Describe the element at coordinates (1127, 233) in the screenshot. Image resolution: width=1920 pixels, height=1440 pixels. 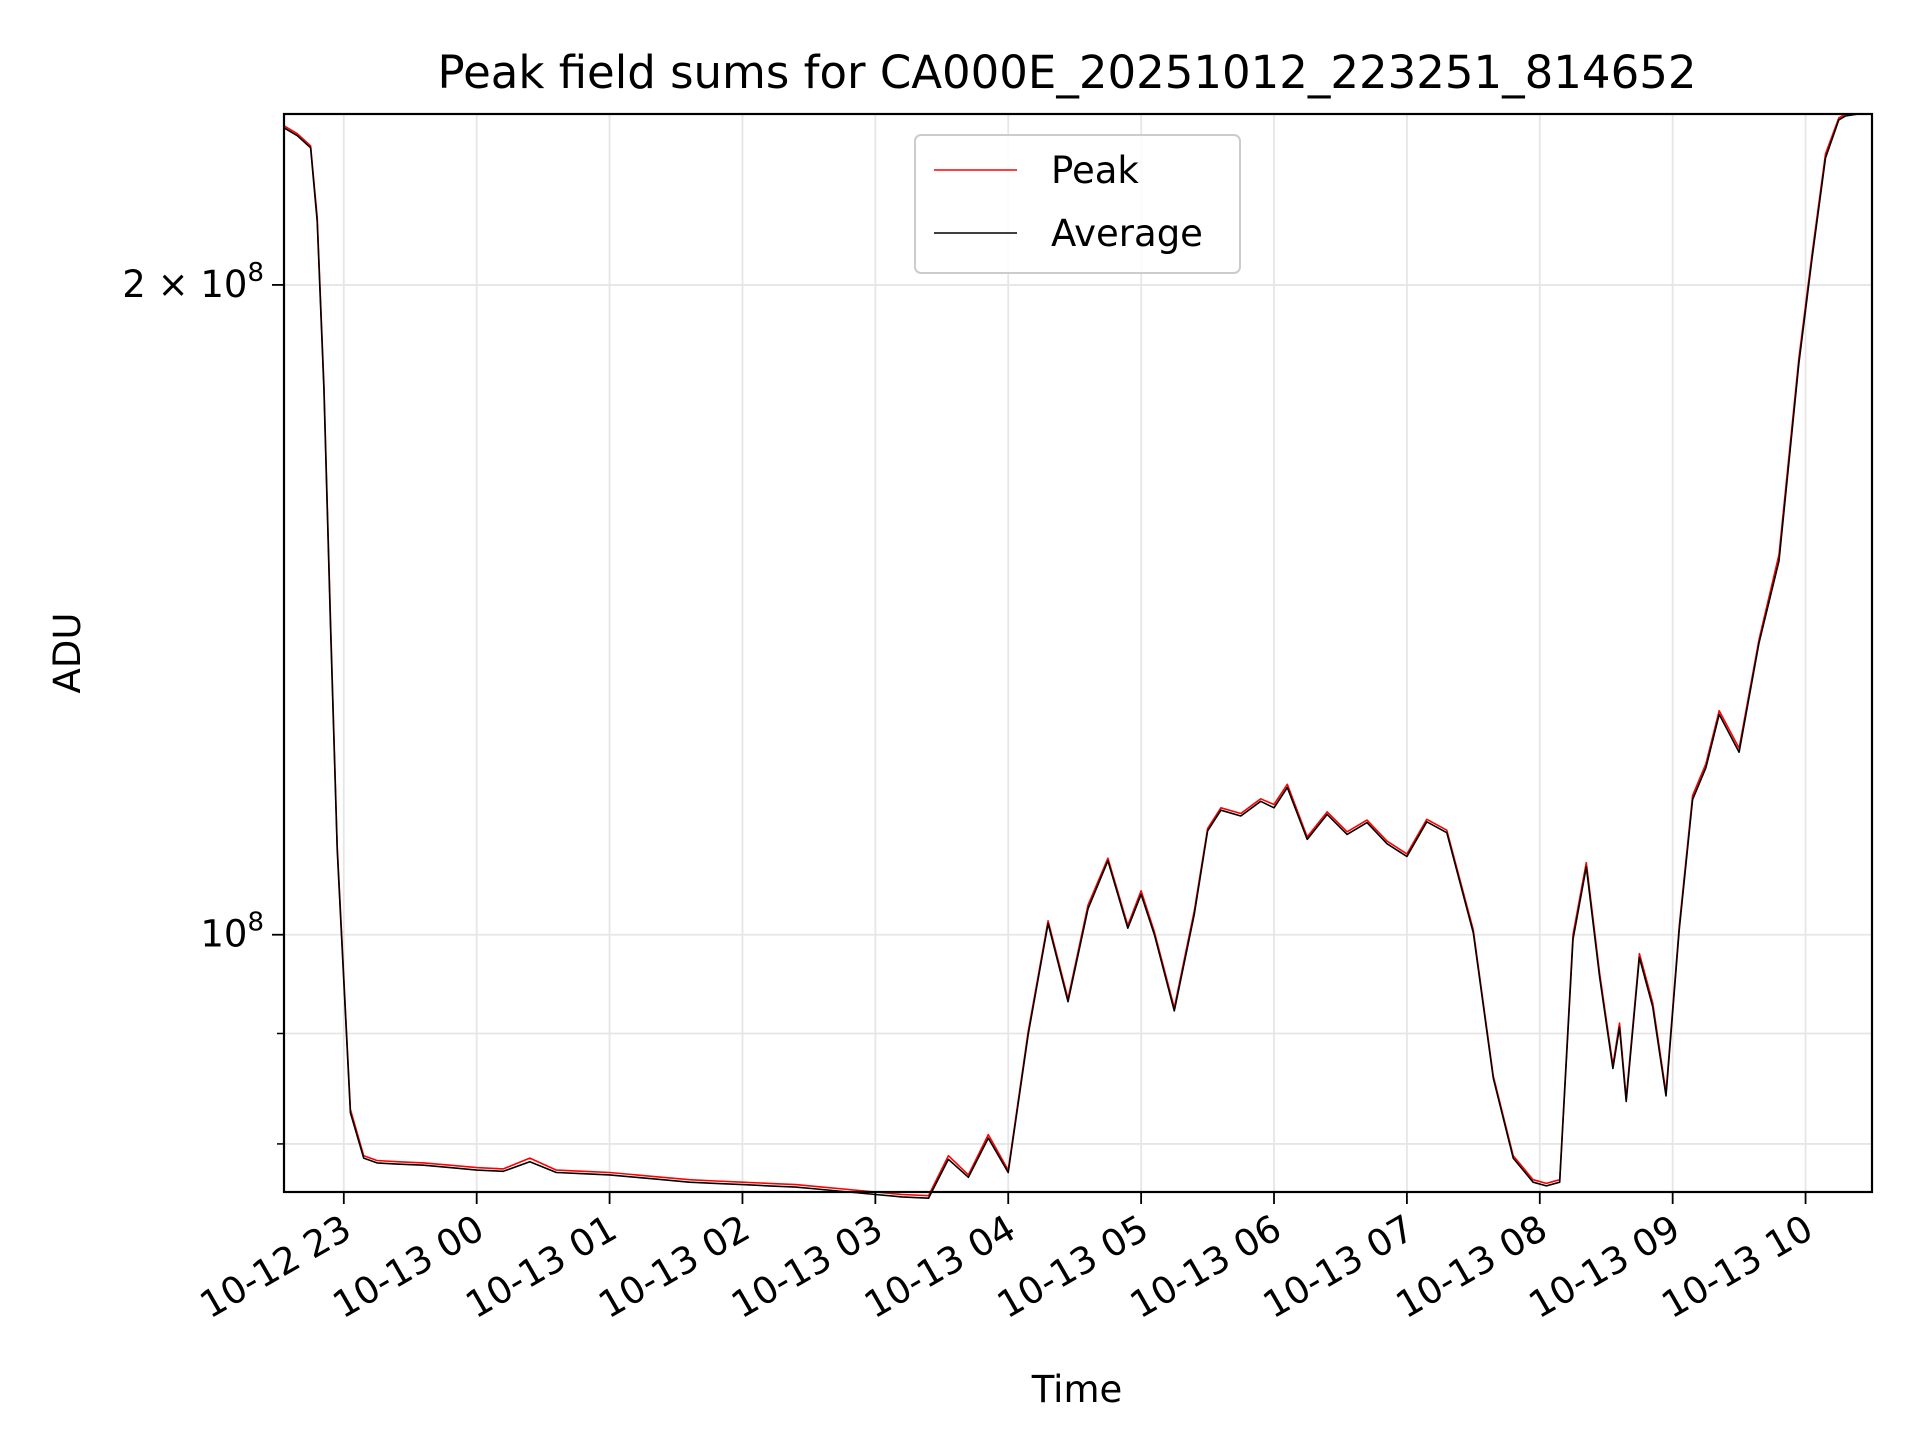
I see `legend-average-label: Average` at that location.